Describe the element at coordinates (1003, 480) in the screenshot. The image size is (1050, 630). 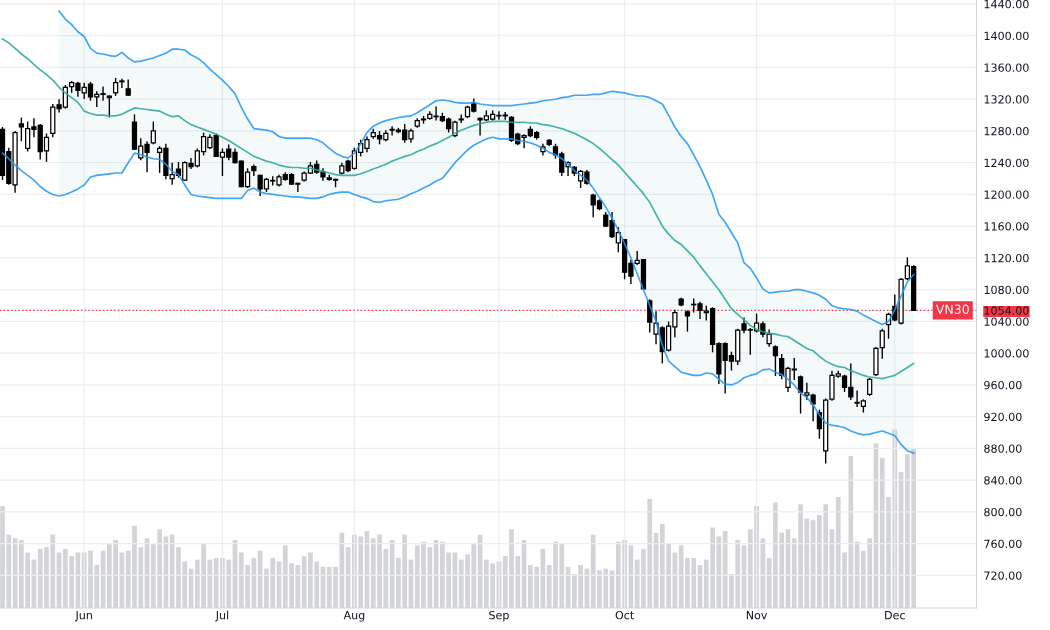
I see `y-tick-label: 840.00` at that location.